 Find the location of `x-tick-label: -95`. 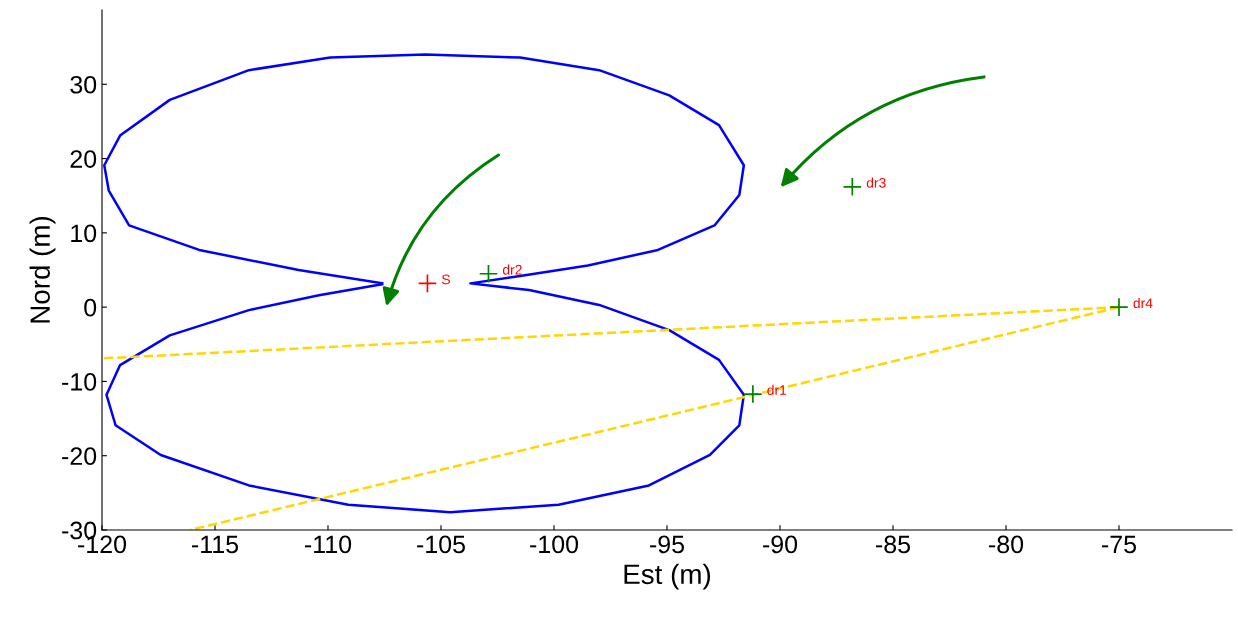

x-tick-label: -95 is located at coordinates (667, 544).